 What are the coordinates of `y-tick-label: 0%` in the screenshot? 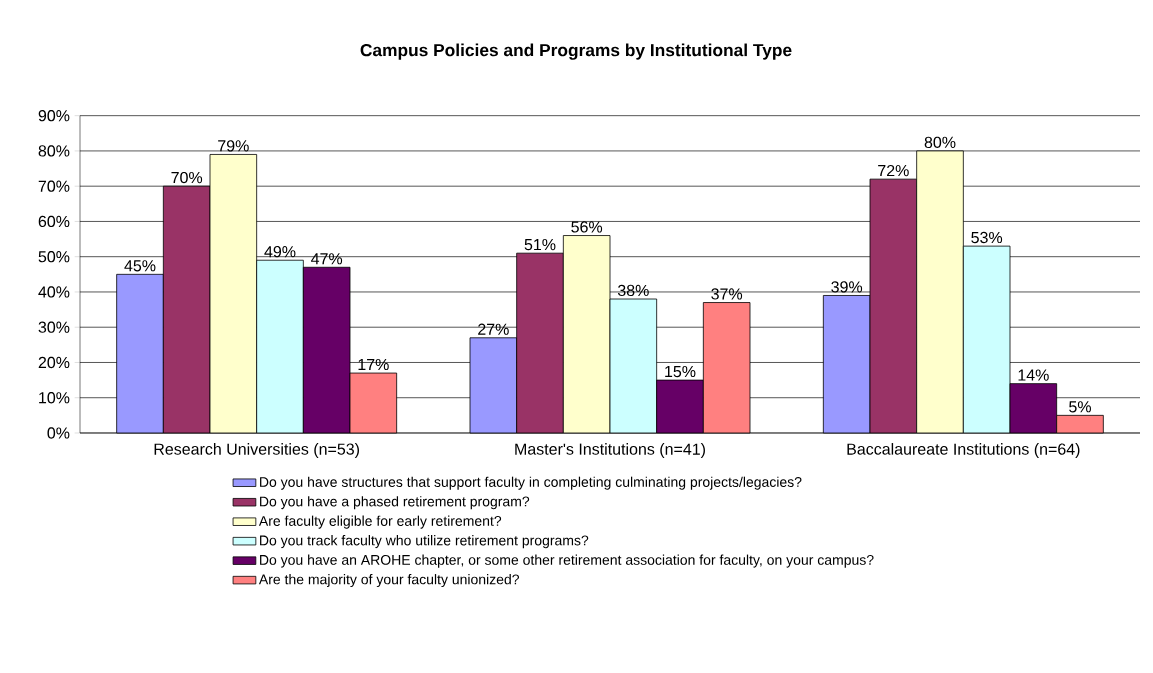 It's located at (58, 433).